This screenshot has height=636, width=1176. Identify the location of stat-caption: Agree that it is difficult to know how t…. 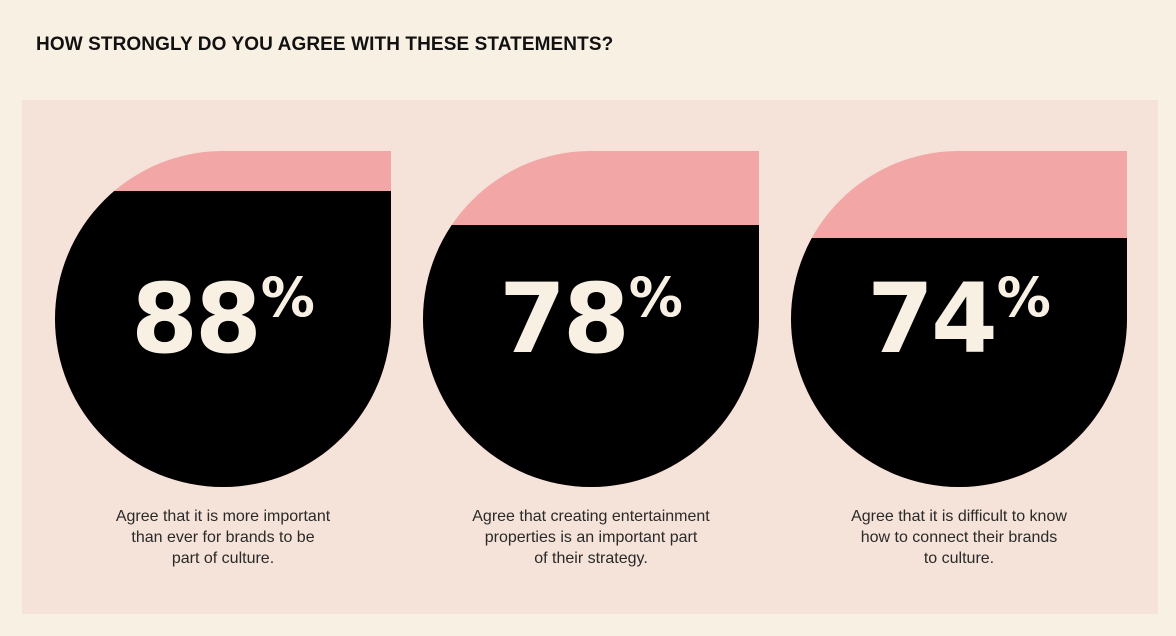
(959, 537).